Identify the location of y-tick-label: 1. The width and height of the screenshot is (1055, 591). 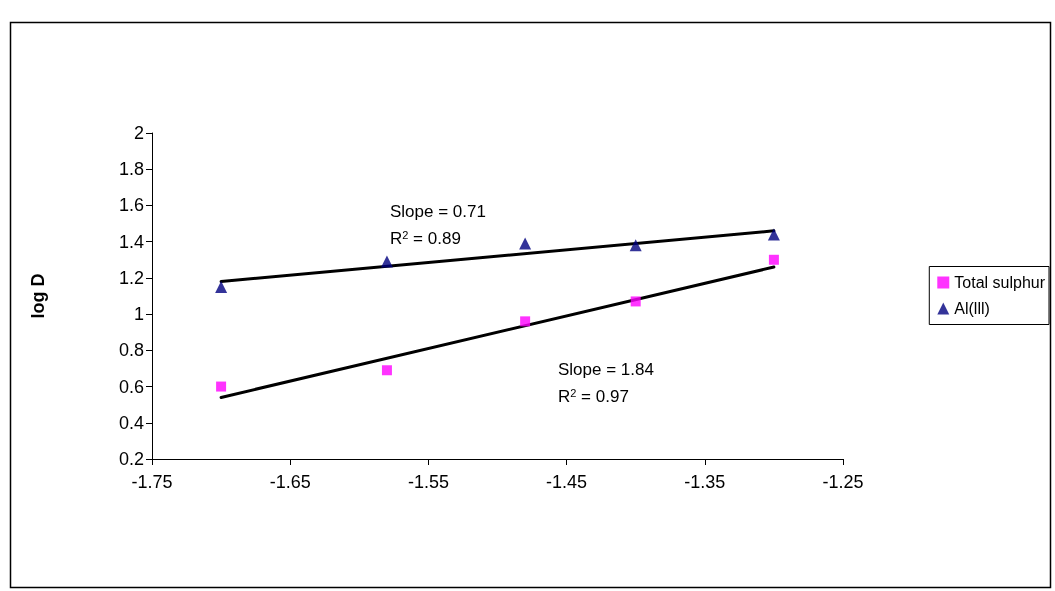
(138, 314).